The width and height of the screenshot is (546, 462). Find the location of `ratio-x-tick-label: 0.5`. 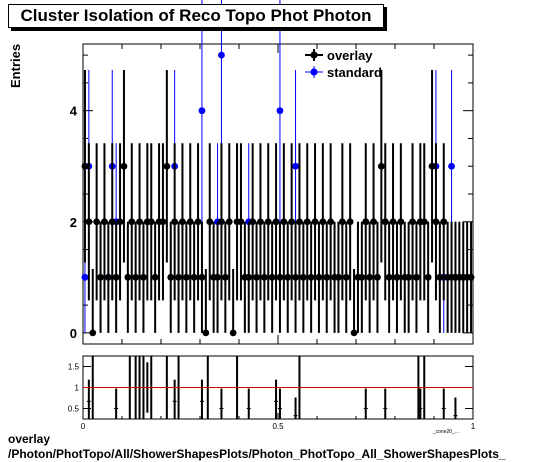

ratio-x-tick-label: 0.5 is located at coordinates (278, 426).